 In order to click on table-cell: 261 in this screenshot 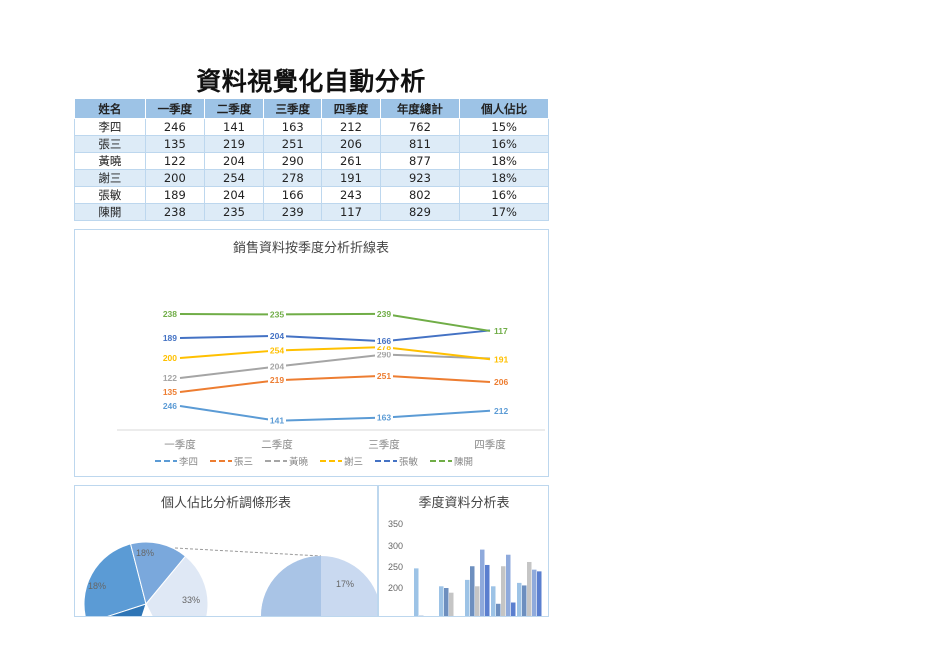, I will do `click(351, 161)`.